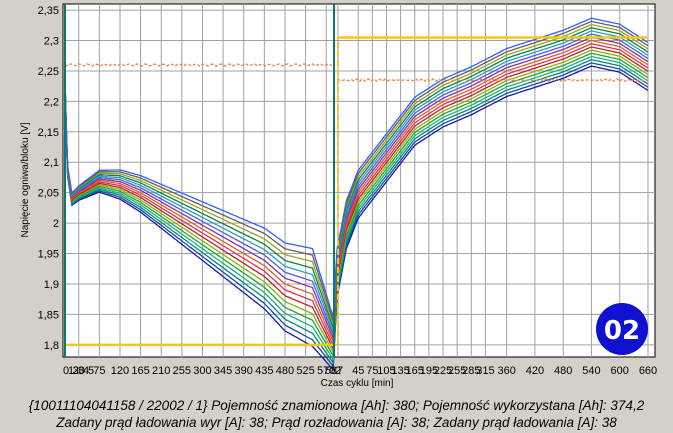  What do you see at coordinates (25, 179) in the screenshot?
I see `y-axis-label: Napięcie ogniwa/bloku [V]` at bounding box center [25, 179].